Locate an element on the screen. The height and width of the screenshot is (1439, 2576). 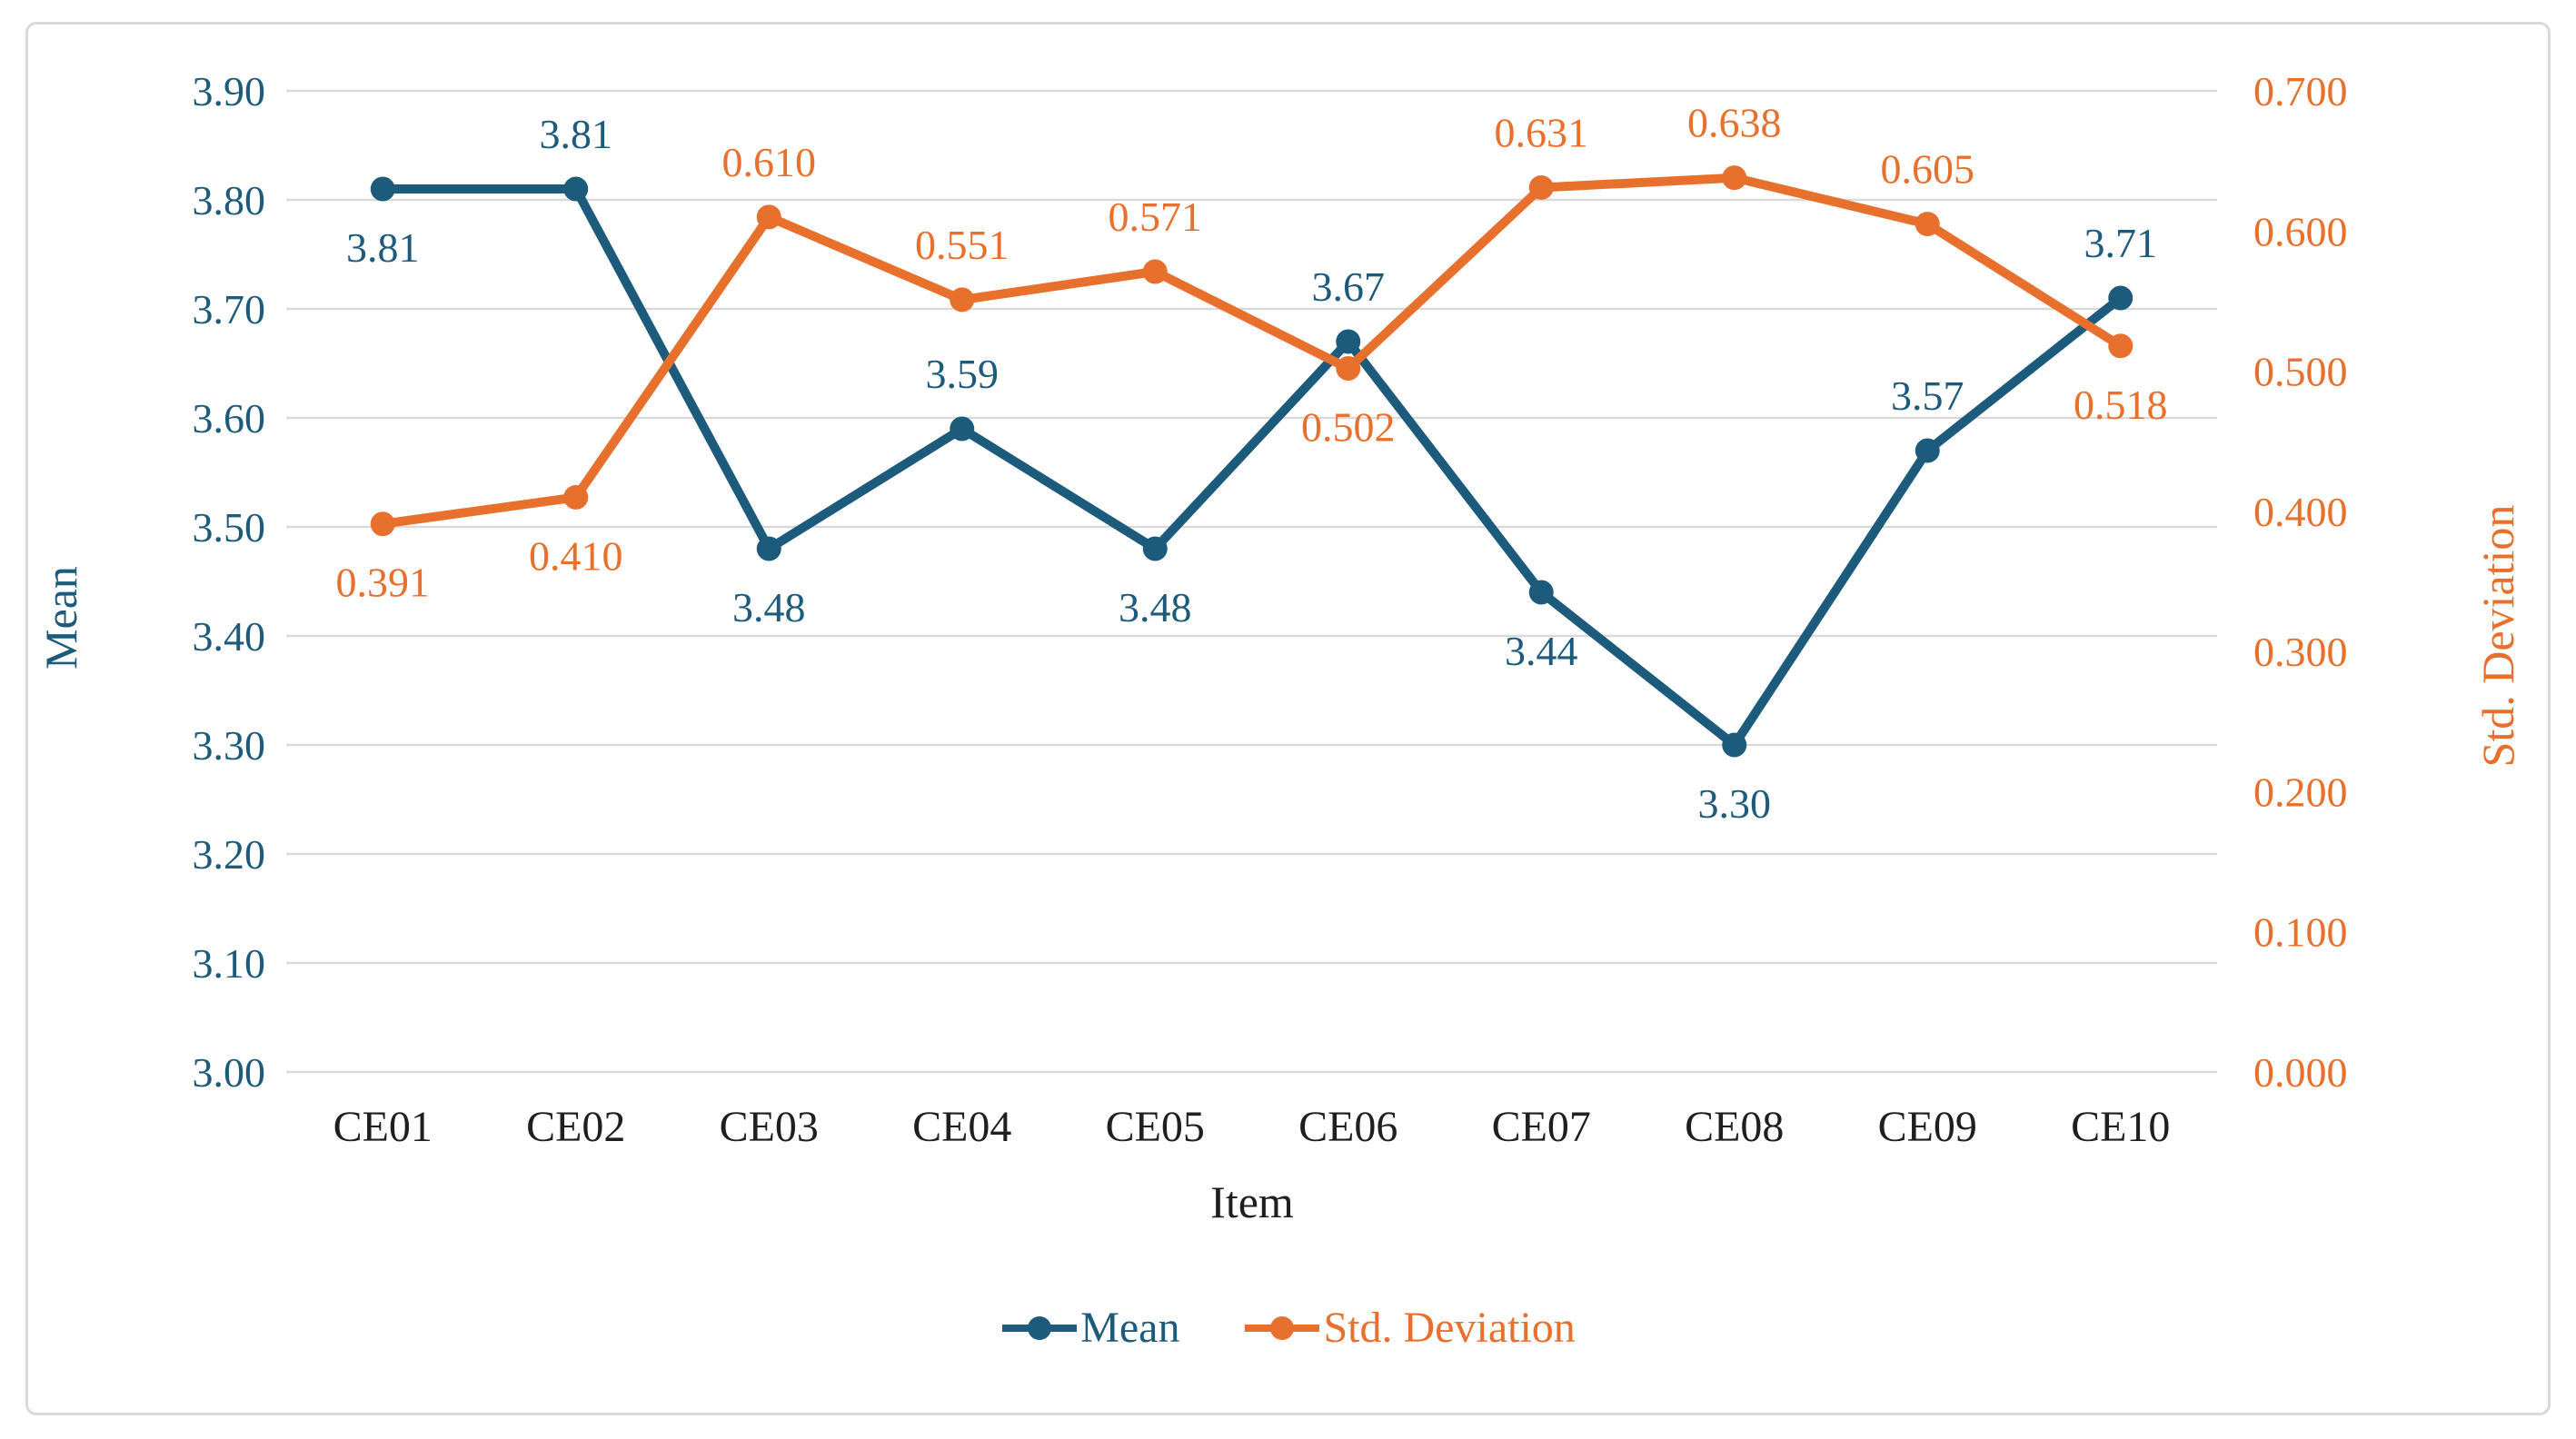
mean-data-label: 3.67 is located at coordinates (1349, 286).